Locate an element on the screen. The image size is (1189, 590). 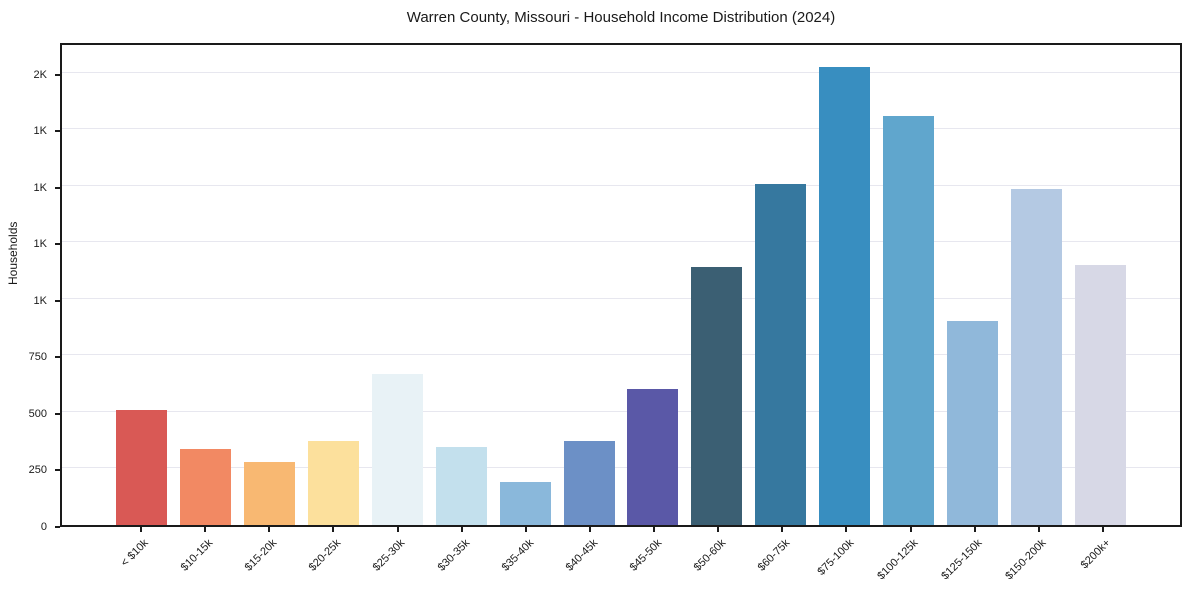
x-slot: $60-75k is located at coordinates (781, 558).